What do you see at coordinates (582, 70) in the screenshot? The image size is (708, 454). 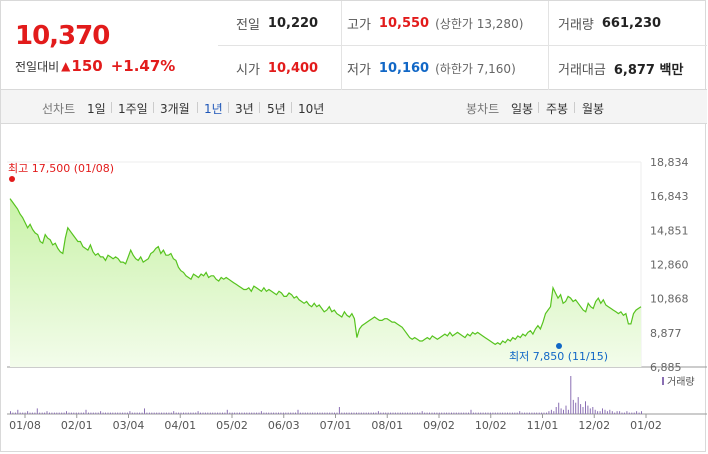 I see `trade-amount-label: 거래대금` at bounding box center [582, 70].